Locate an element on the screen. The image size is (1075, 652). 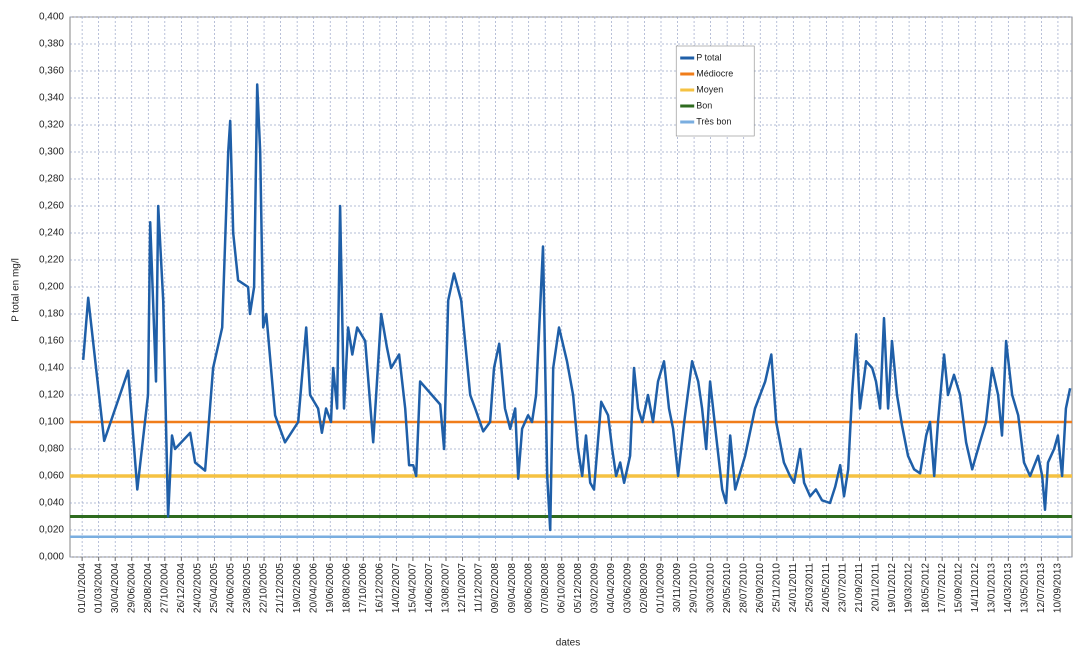
x-tick-label: 01/10/2009 is located at coordinates (661, 588).